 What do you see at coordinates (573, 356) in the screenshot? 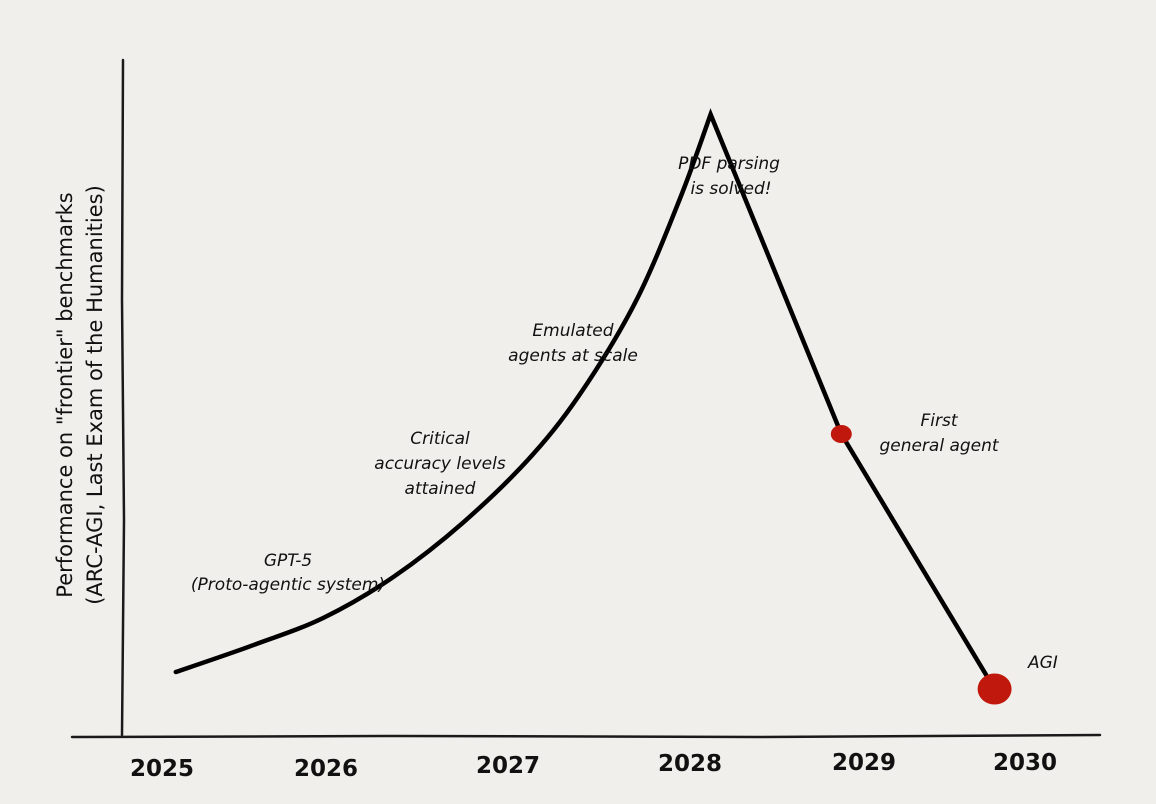
I see `annotation-line: agents at scale` at bounding box center [573, 356].